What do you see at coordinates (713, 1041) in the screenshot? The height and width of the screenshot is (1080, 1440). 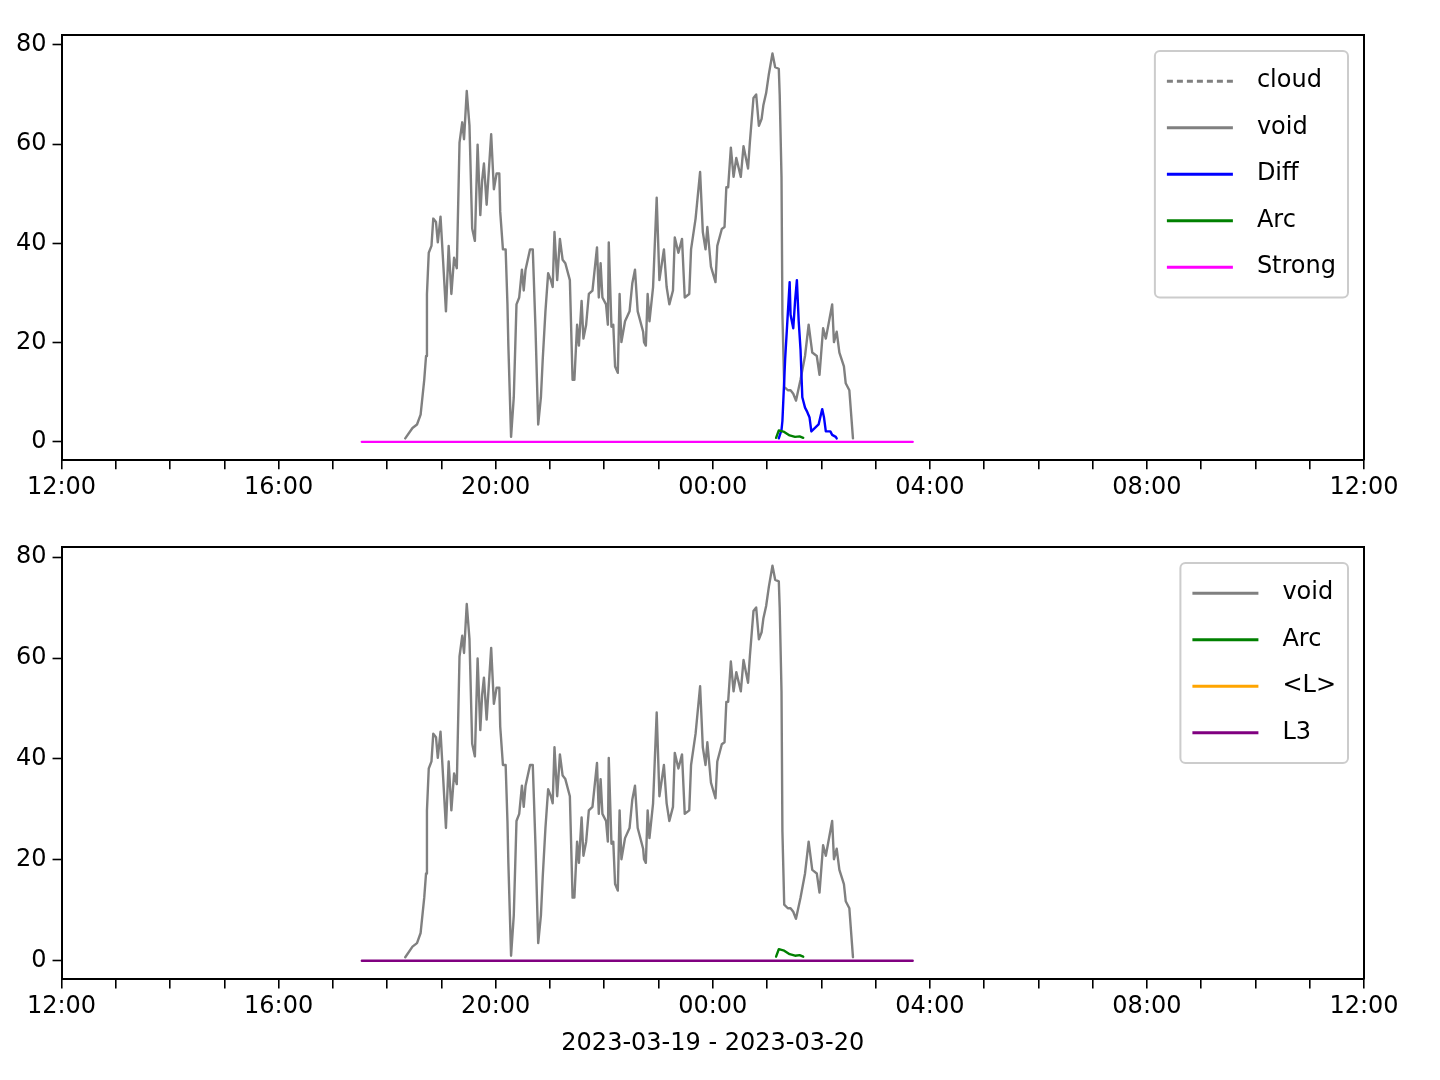 I see `x-axis-title: 2023-03-19 - 2023-03-20` at bounding box center [713, 1041].